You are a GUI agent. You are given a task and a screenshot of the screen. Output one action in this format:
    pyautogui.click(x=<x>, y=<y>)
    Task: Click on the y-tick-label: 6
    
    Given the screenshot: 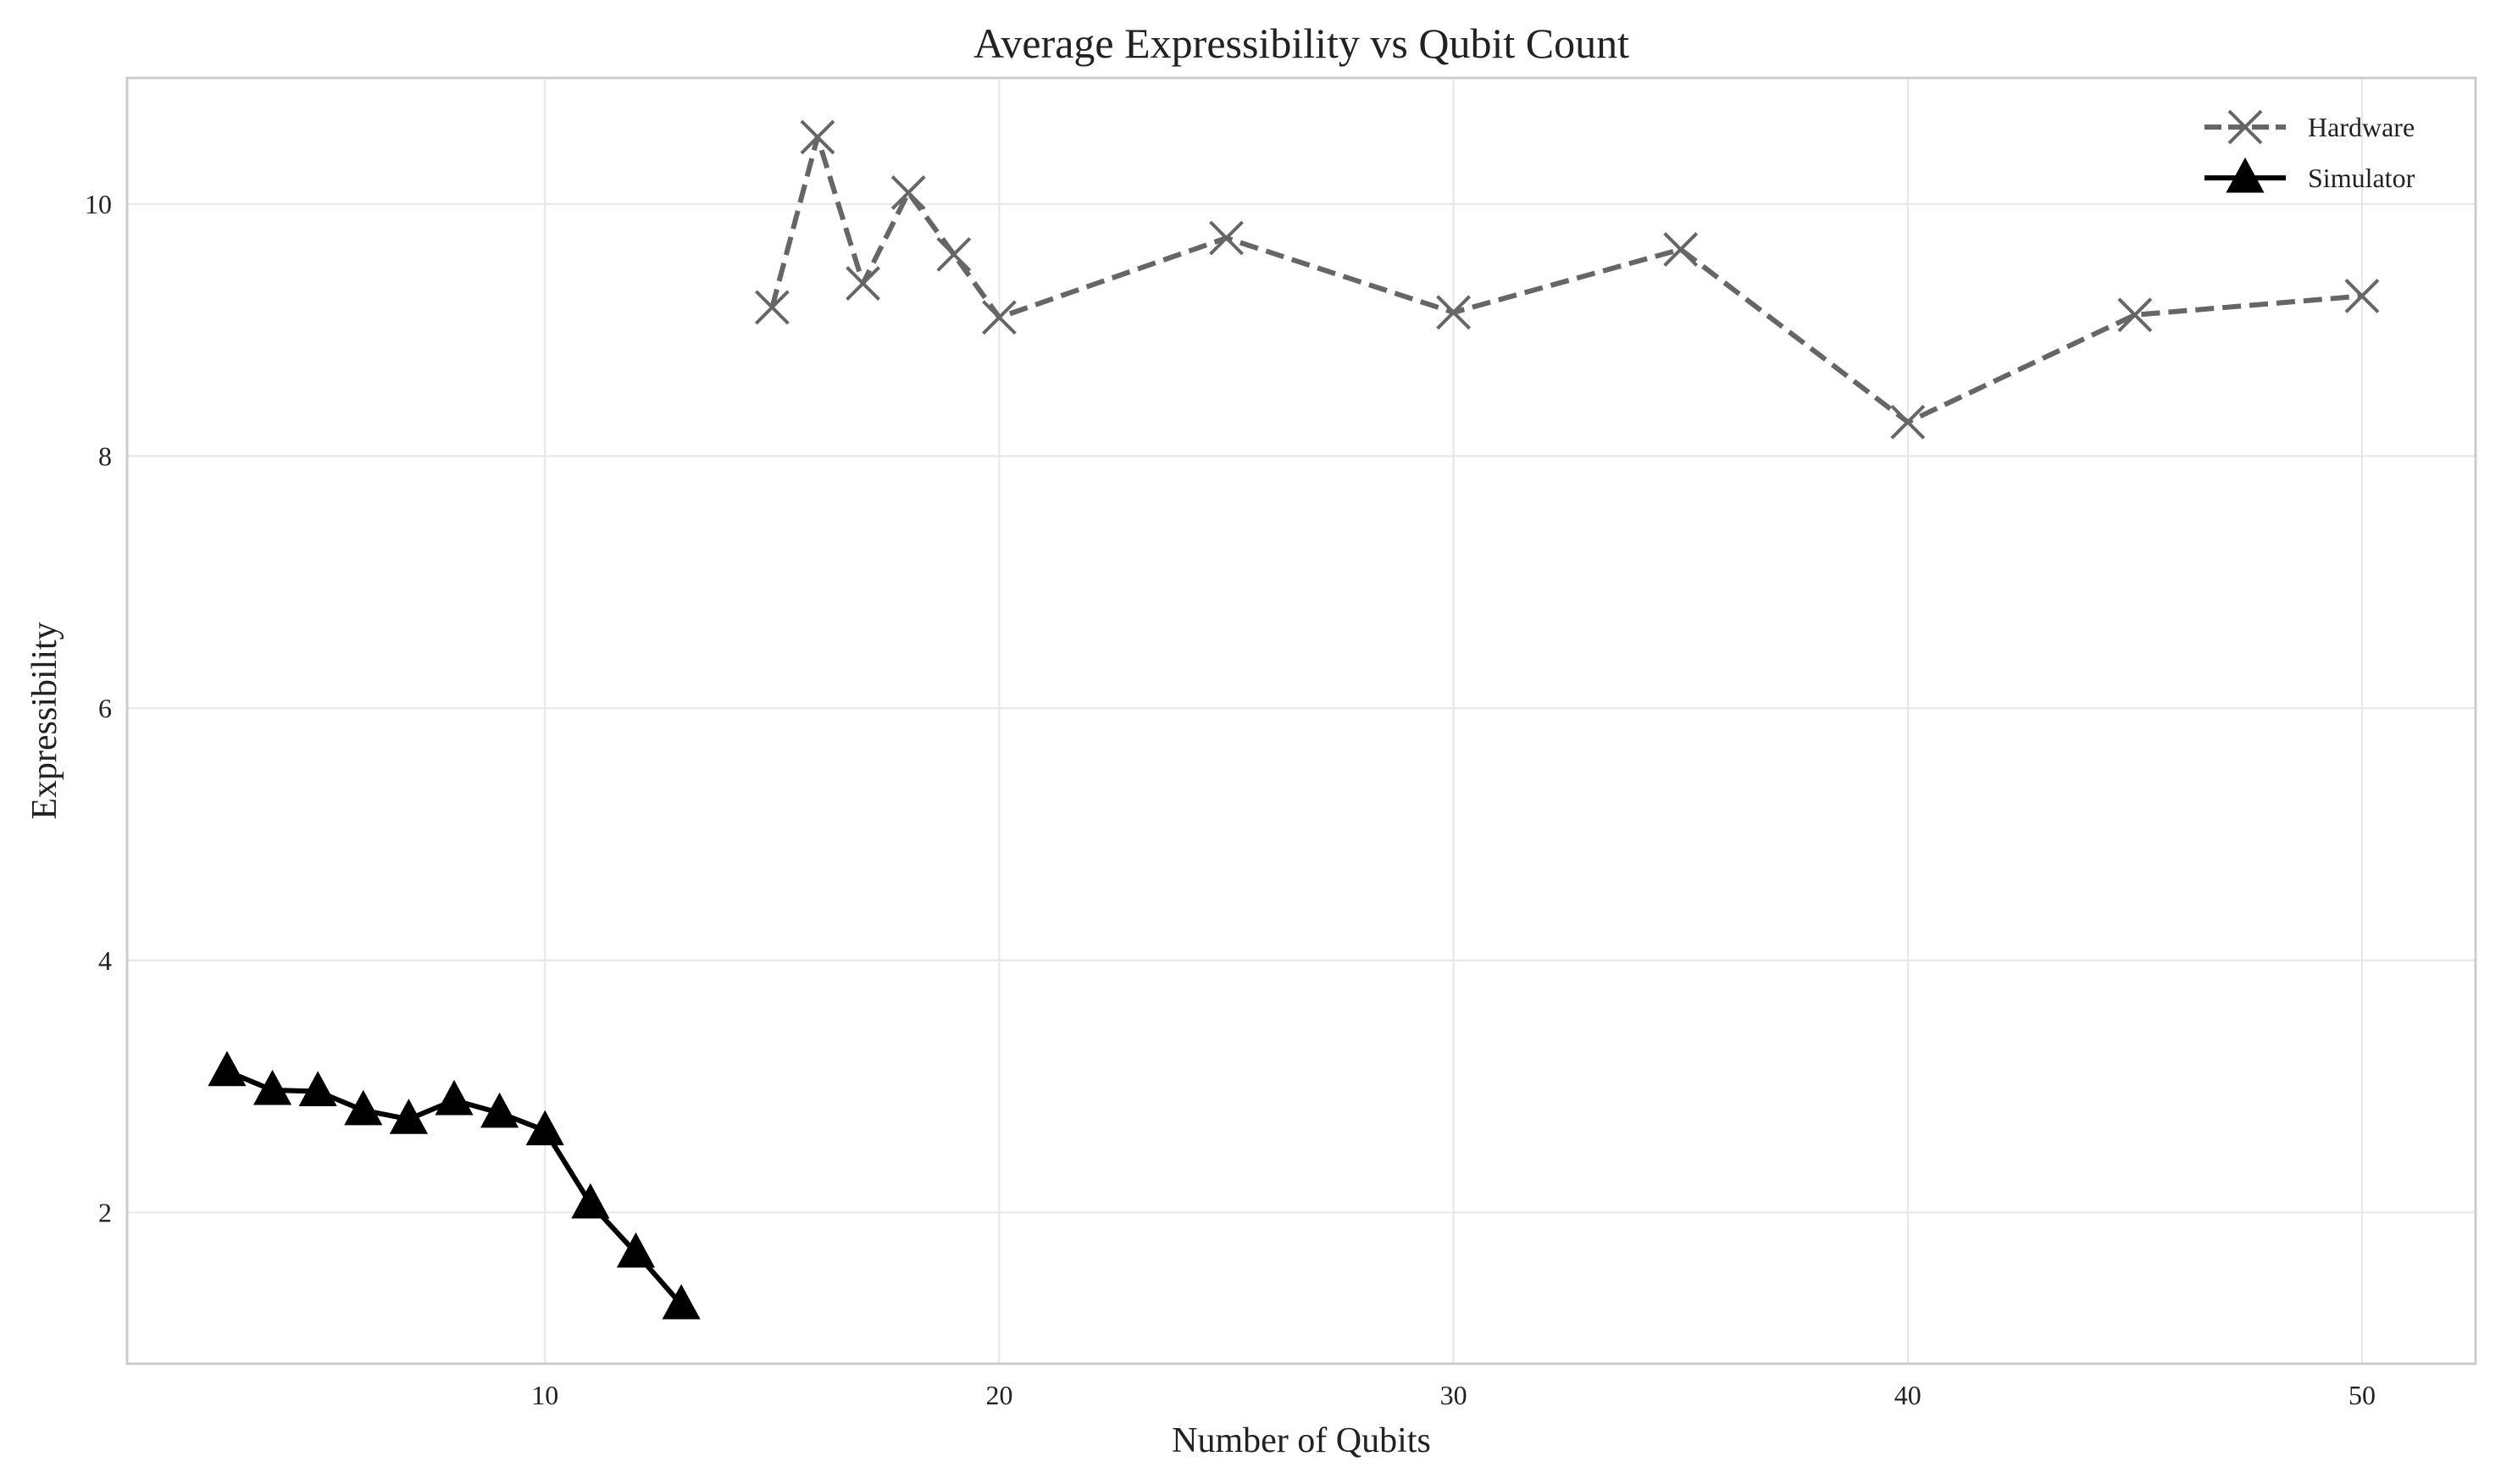 What is the action you would take?
    pyautogui.click(x=105, y=708)
    